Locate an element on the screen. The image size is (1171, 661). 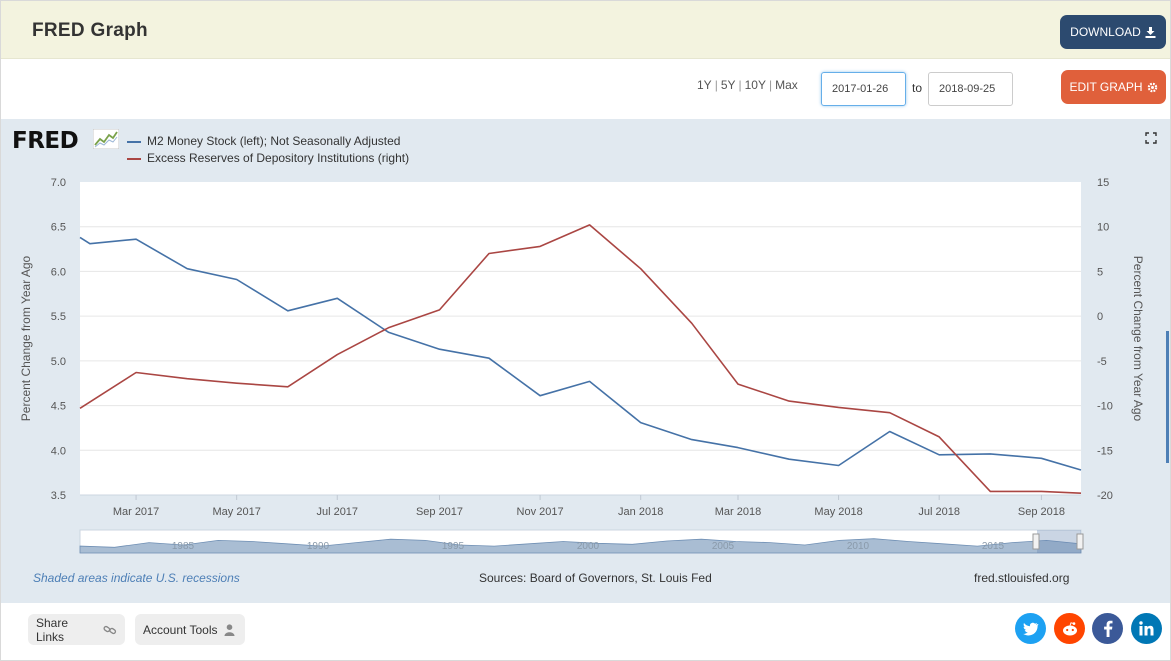
x-axis-tick-label: Nov 2017 is located at coordinates (540, 512).